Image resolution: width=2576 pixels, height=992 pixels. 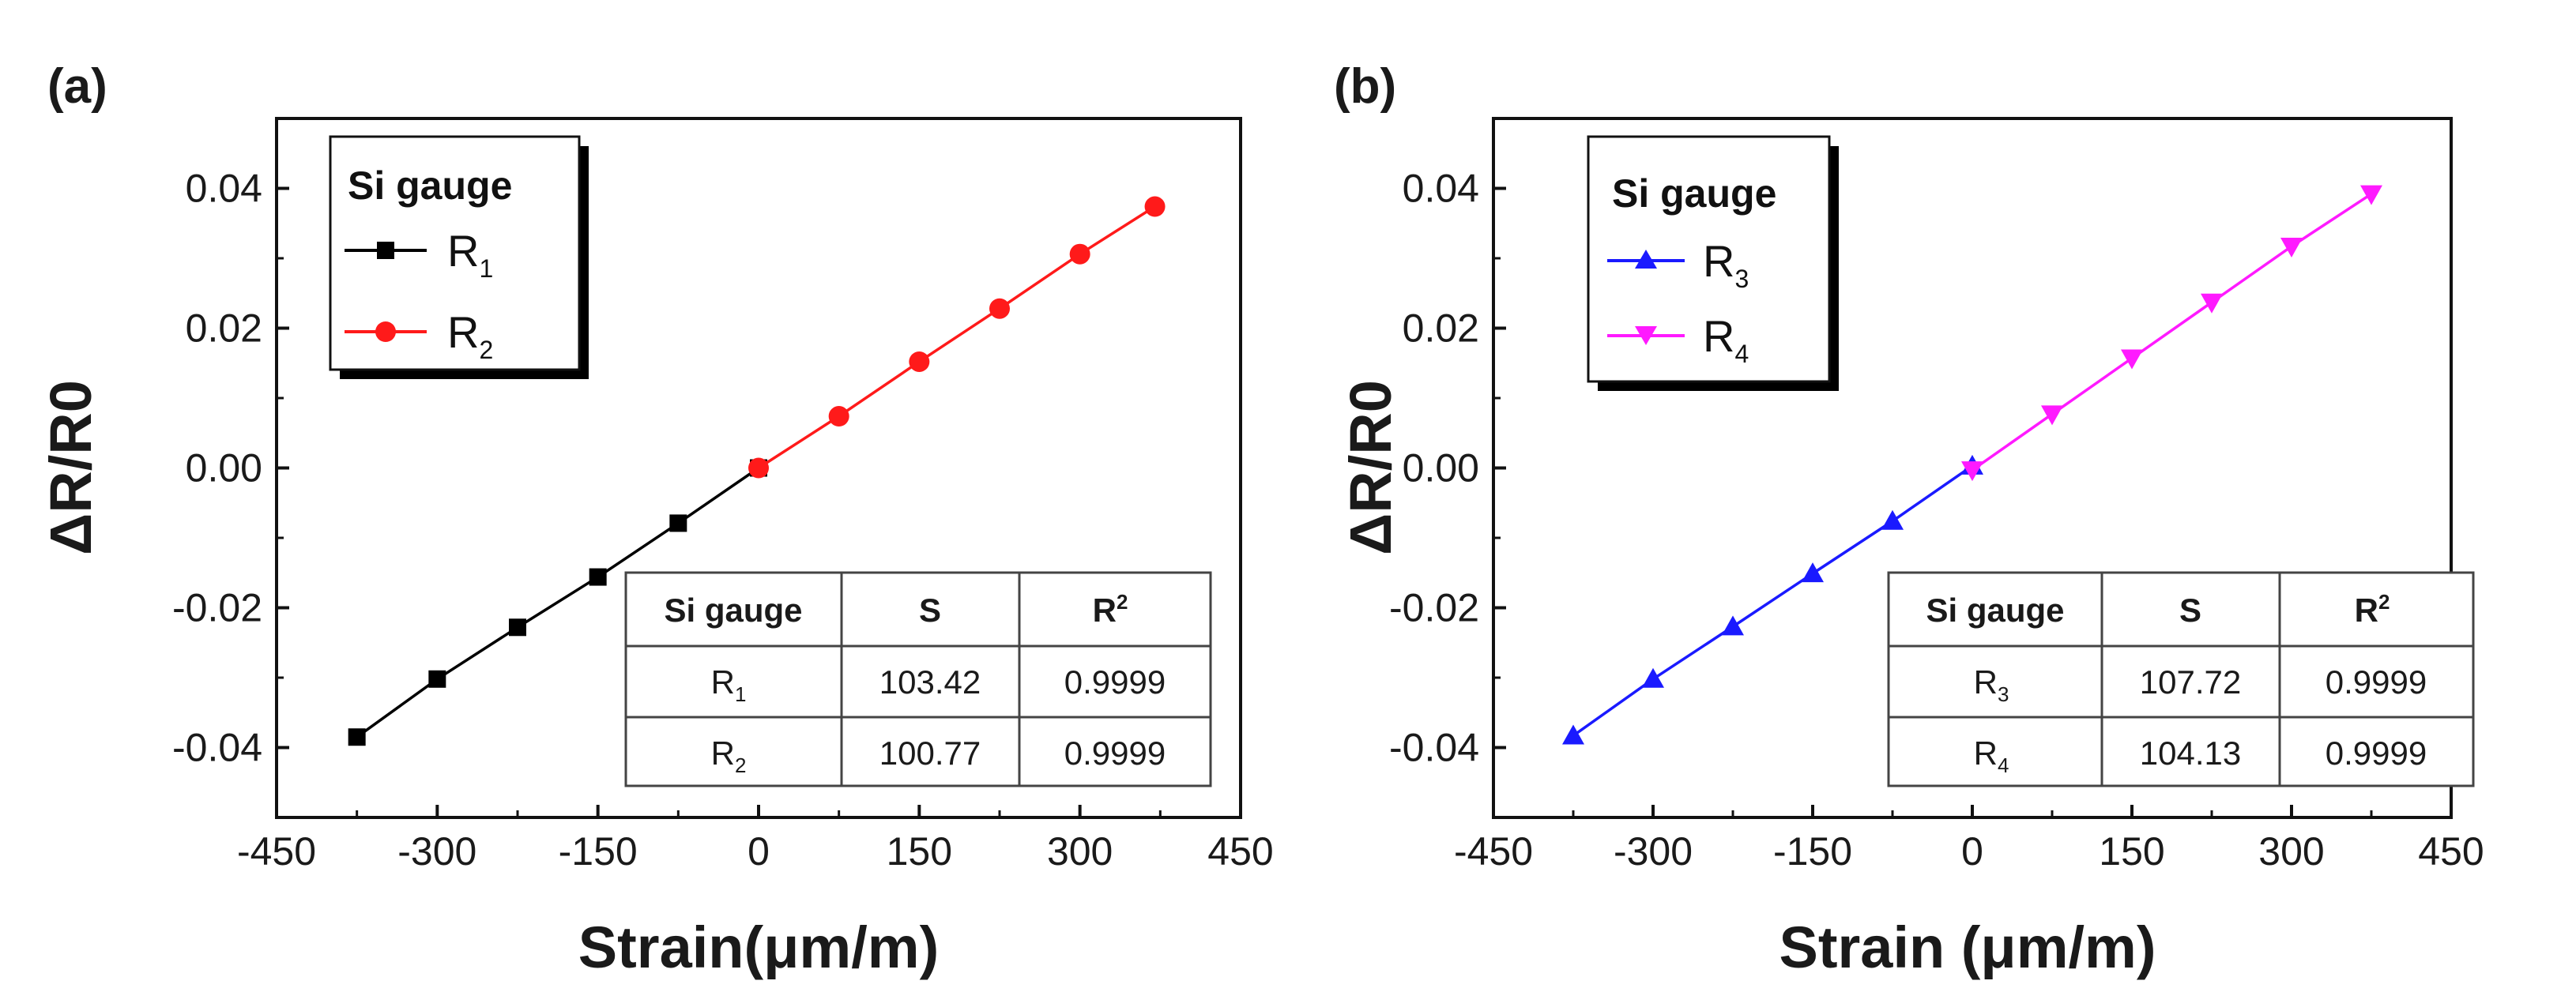 What do you see at coordinates (733, 610) in the screenshot?
I see `panel-a-table-header-gauge: Si gauge` at bounding box center [733, 610].